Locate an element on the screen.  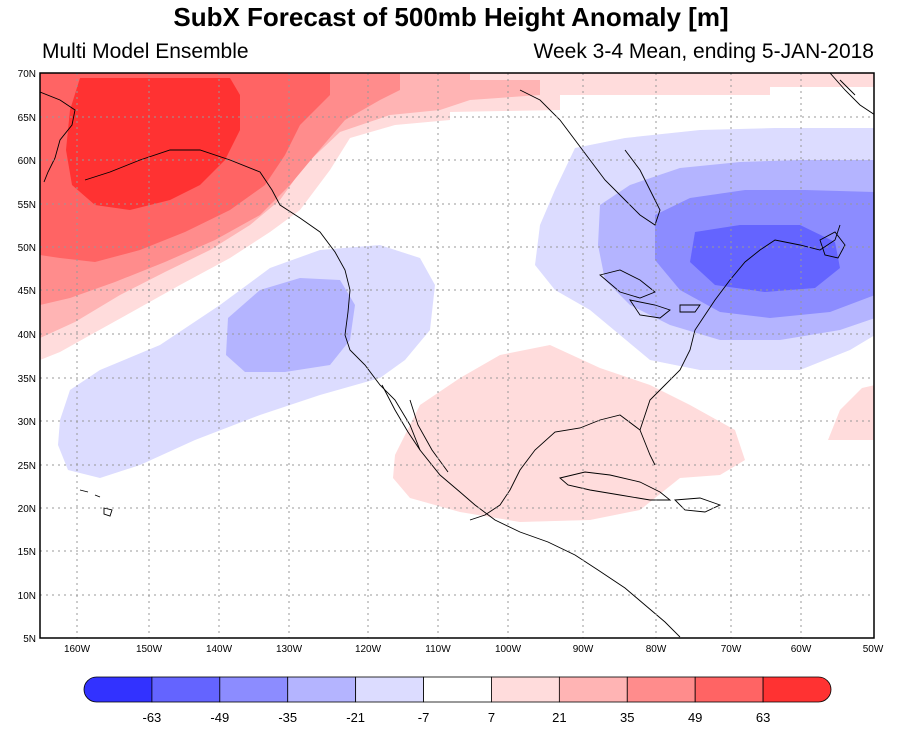
colorbar-label: -35 is located at coordinates (287, 717).